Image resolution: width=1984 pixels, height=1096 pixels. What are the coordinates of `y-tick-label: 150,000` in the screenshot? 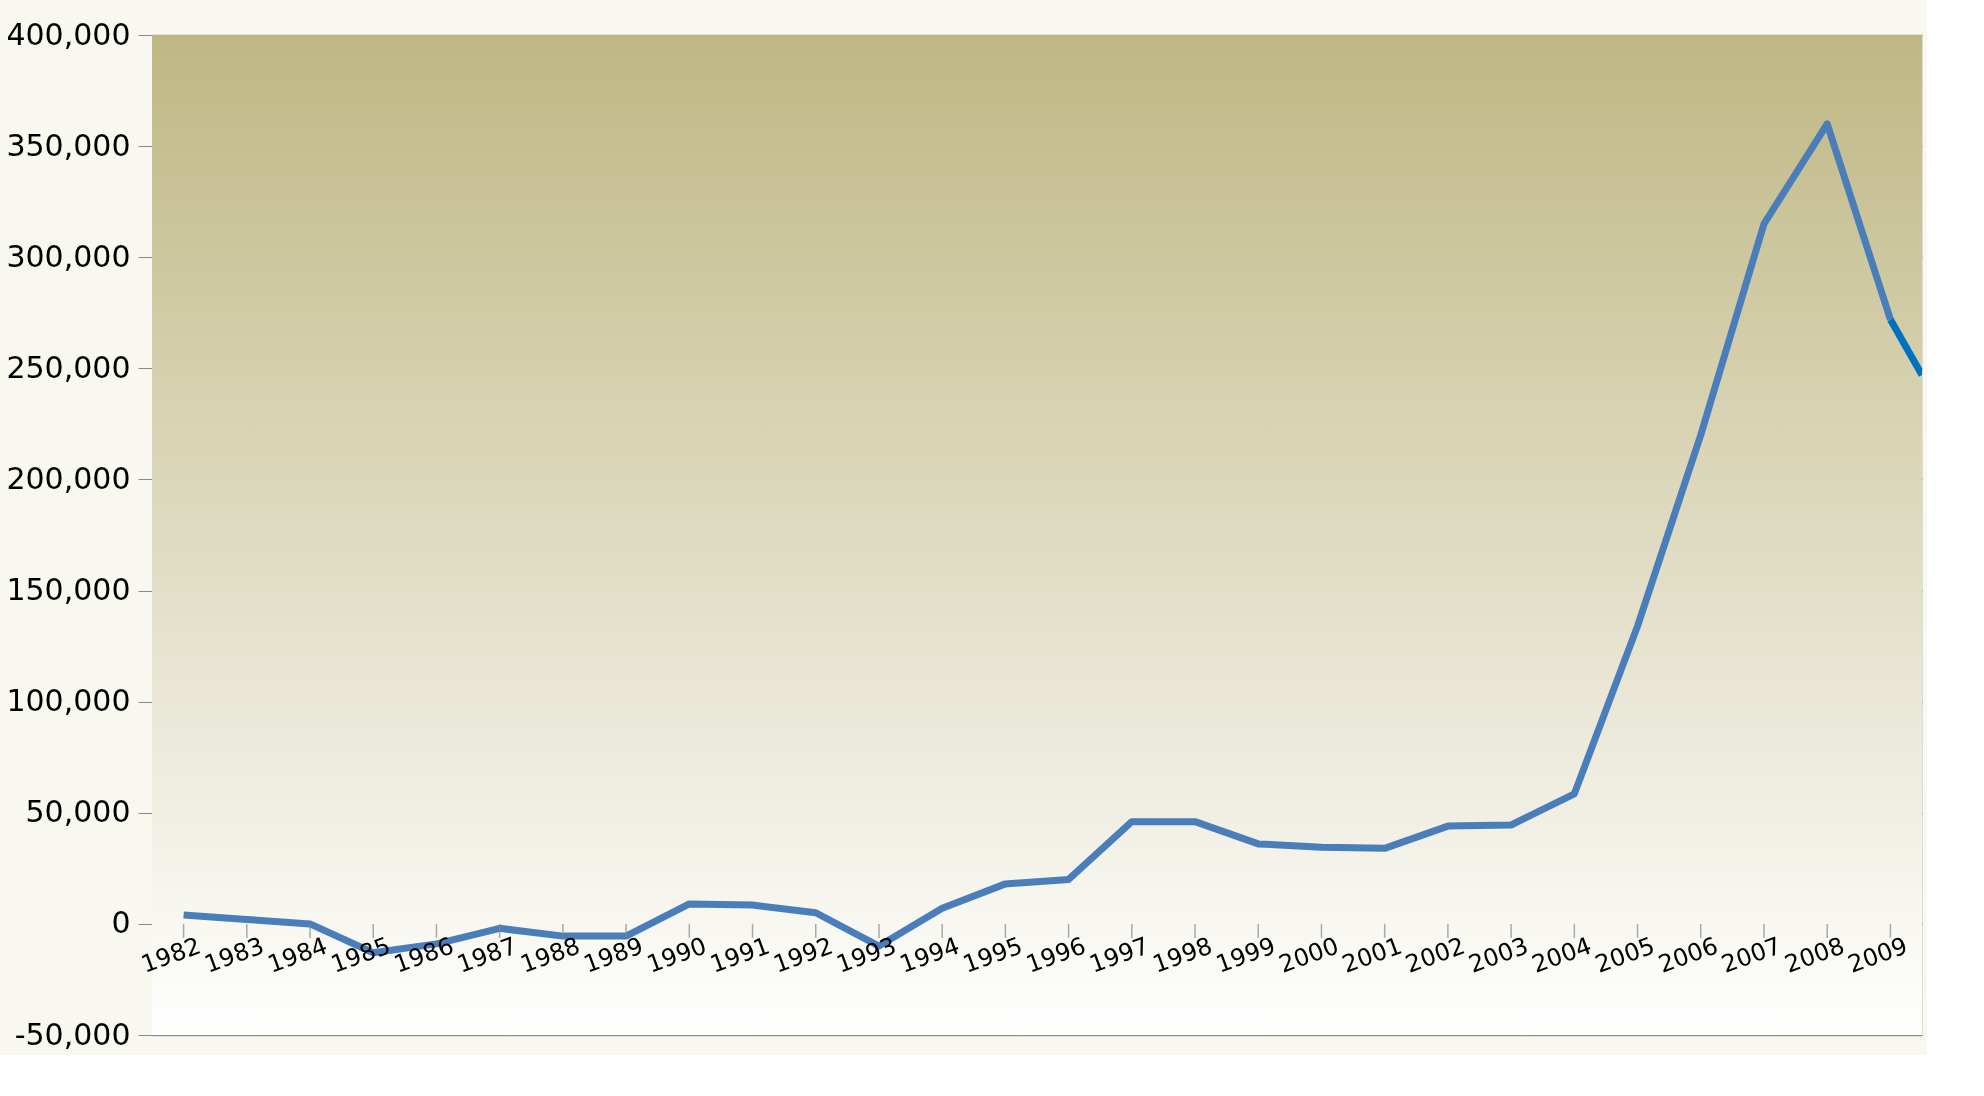 It's located at (68, 590).